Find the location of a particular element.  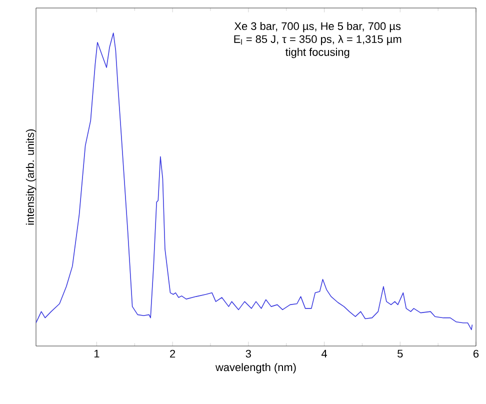

x-tick-label: 6 is located at coordinates (476, 354).